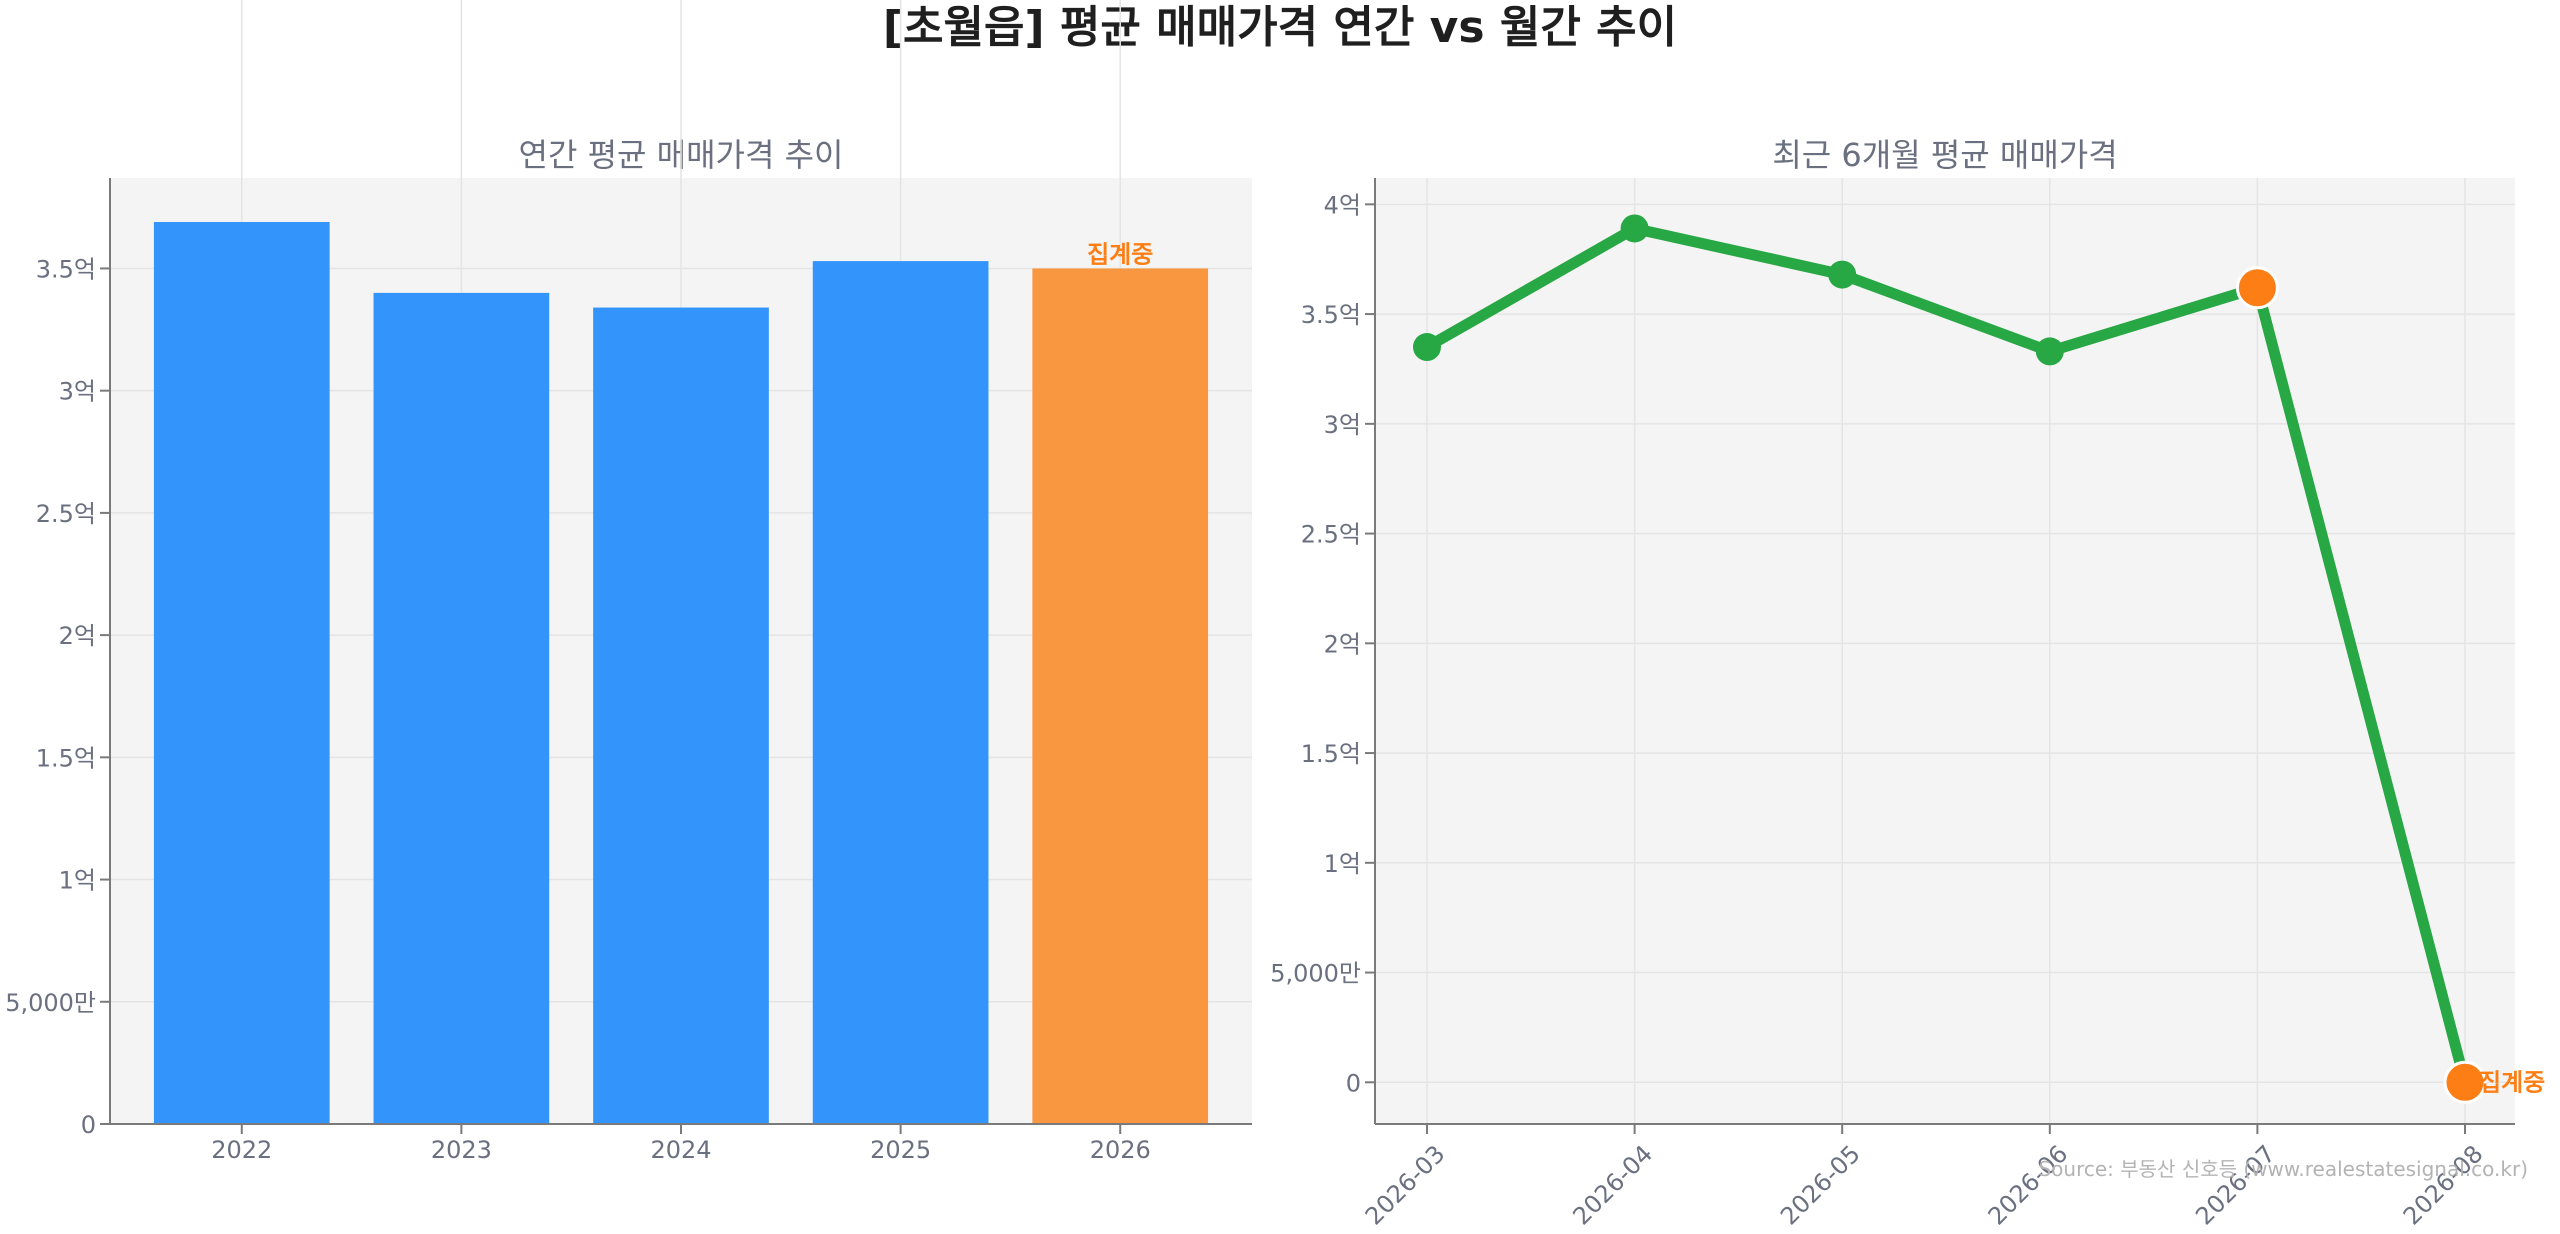 Image resolution: width=2560 pixels, height=1234 pixels. Describe the element at coordinates (1405, 1185) in the screenshot. I see `line-x-tick-label: 2026-03` at that location.